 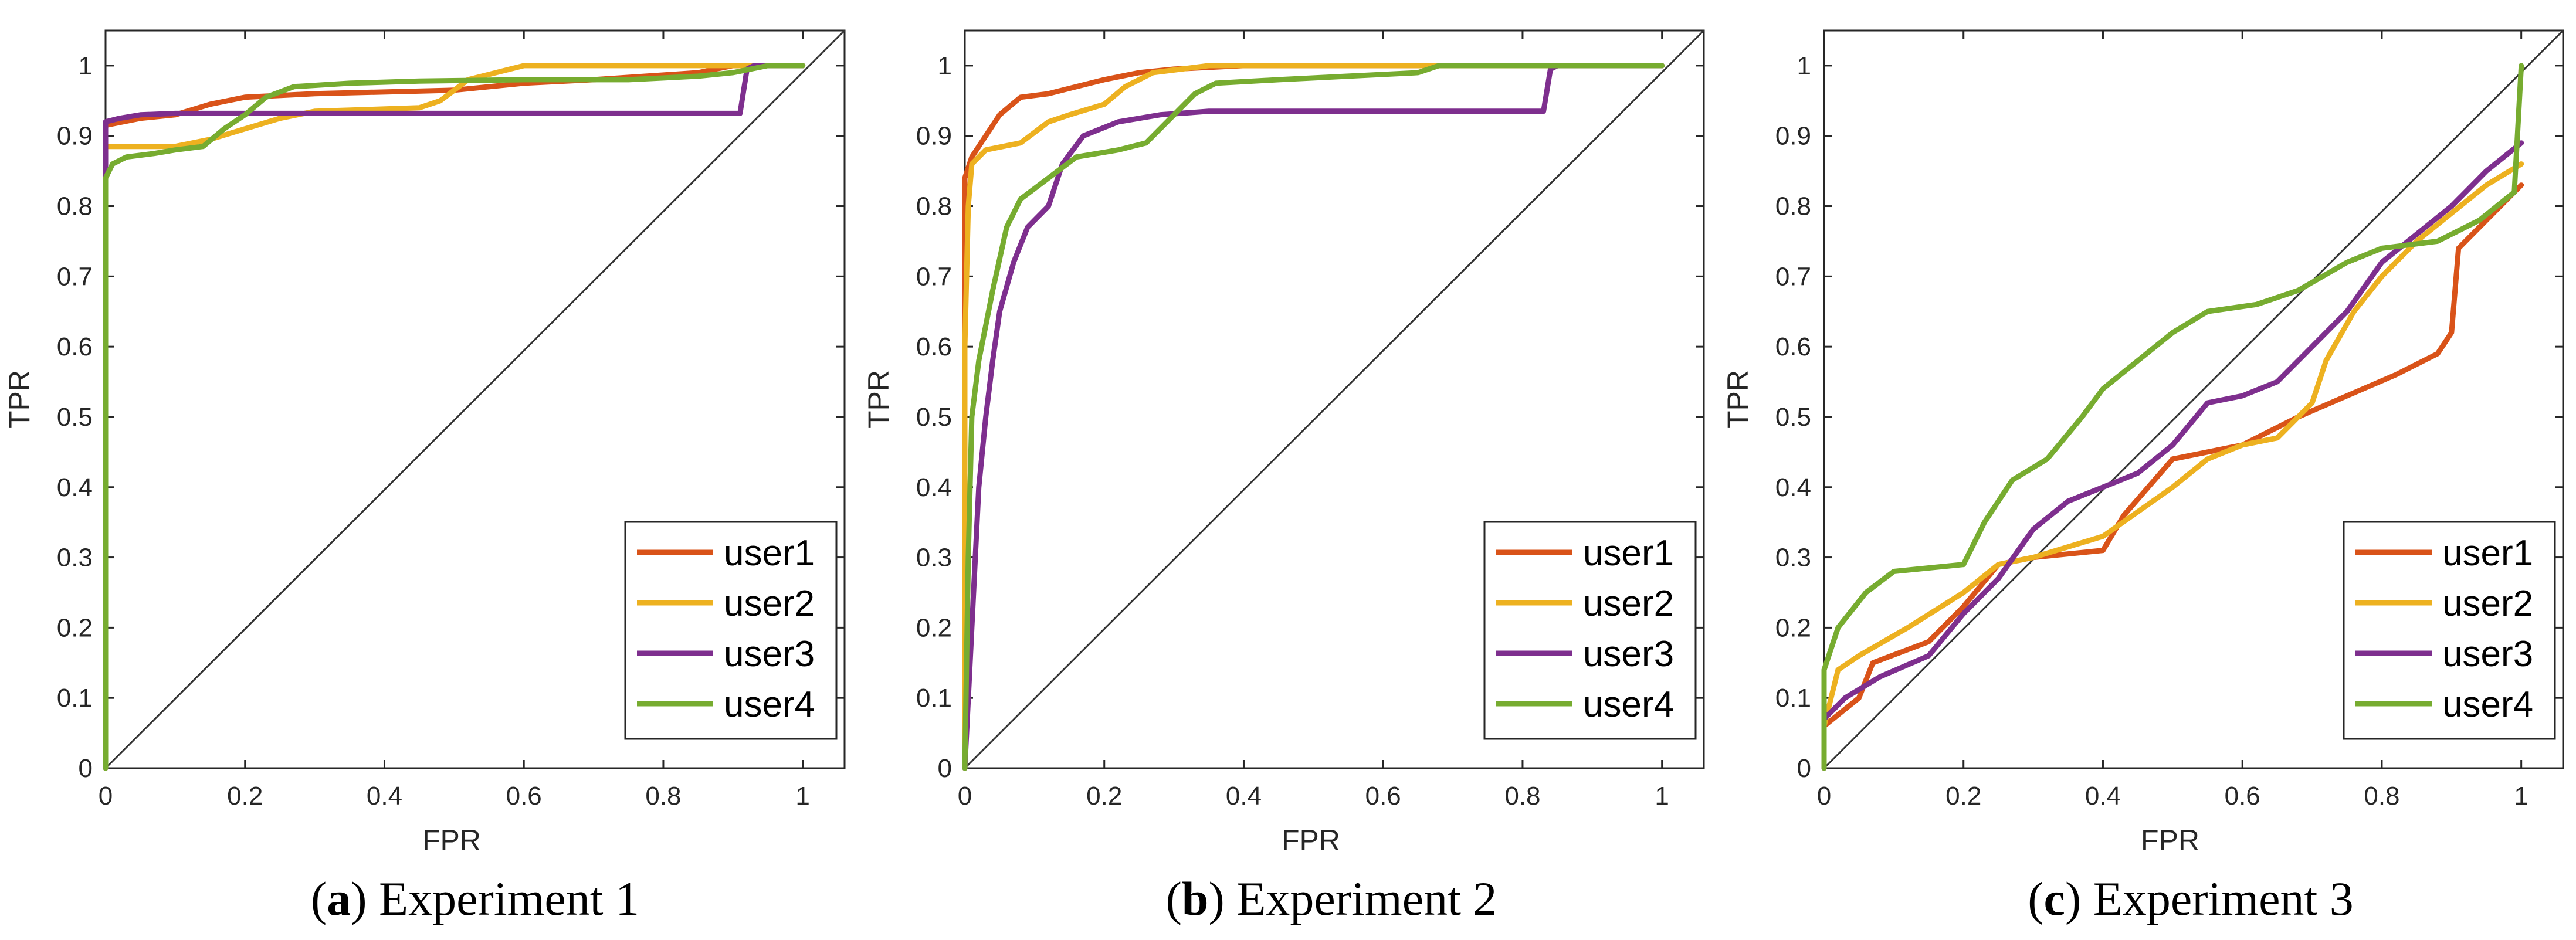 I want to click on caption-letter: a, so click(x=339, y=898).